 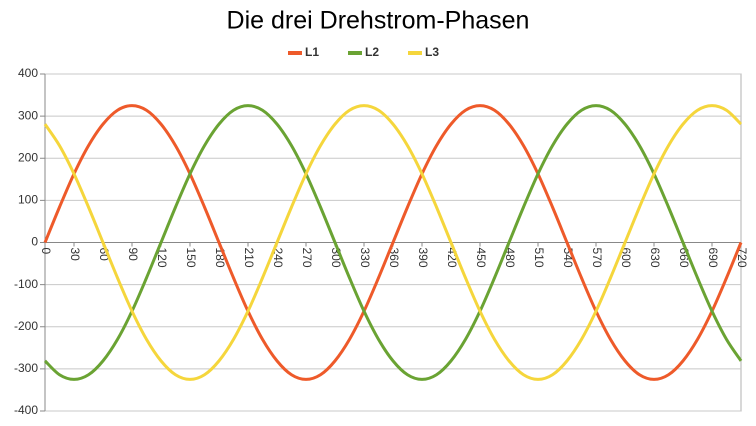 I want to click on x-tick-label: 630, so click(x=655, y=258).